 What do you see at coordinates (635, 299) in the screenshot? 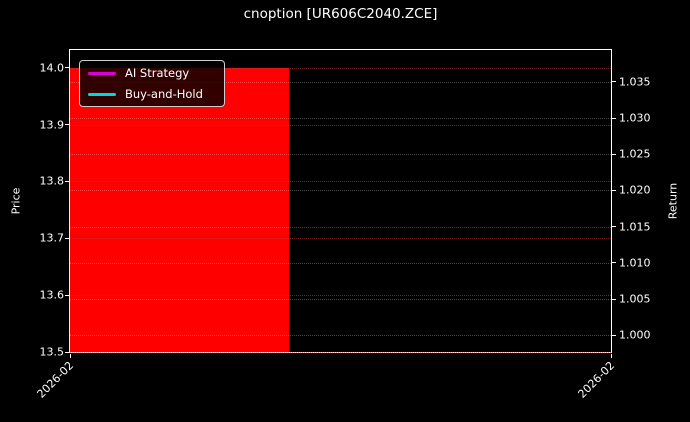
I see `return-tick-label: 1.005` at bounding box center [635, 299].